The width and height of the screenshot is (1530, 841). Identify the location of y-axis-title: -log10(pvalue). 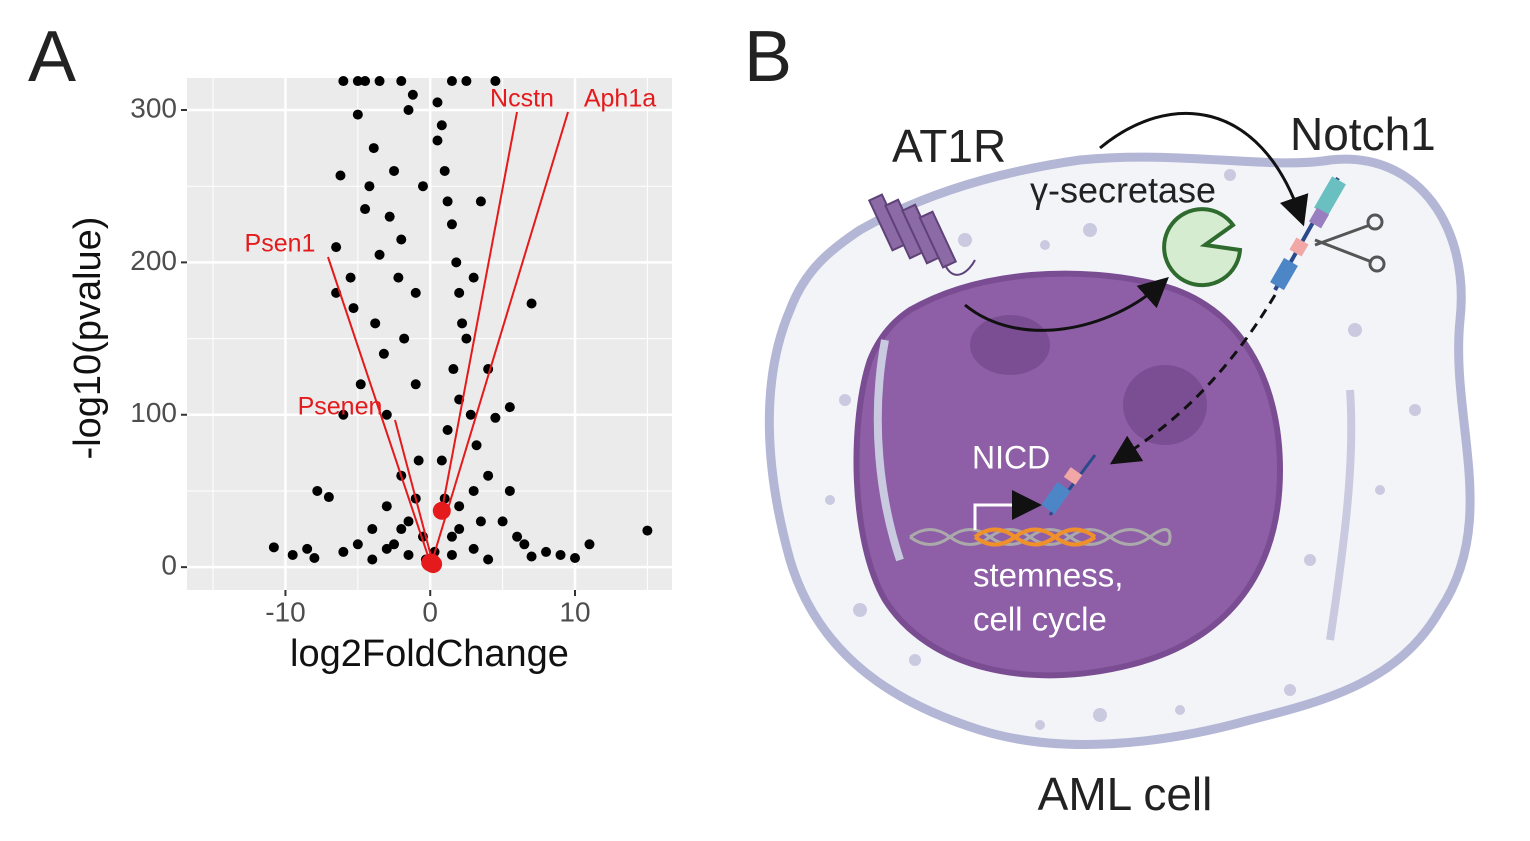
(88, 338).